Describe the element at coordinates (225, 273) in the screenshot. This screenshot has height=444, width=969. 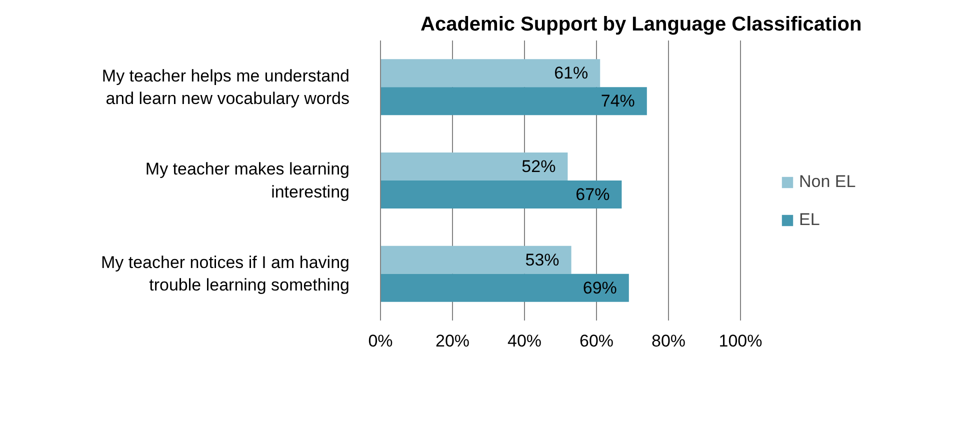
I see `y-tick-label: My teacher notices if I am having trouble learning something` at that location.